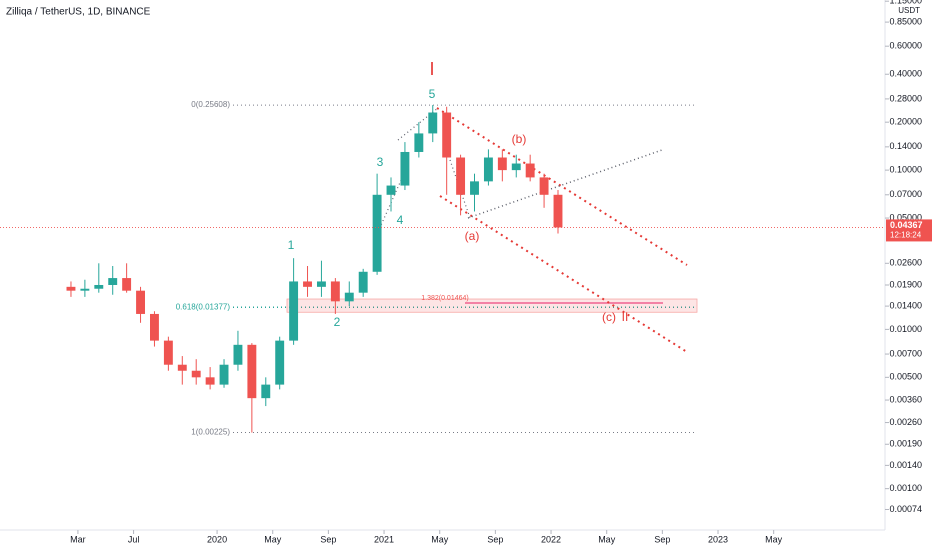  What do you see at coordinates (210, 104) in the screenshot?
I see `fib-label: 0(0.25608)` at bounding box center [210, 104].